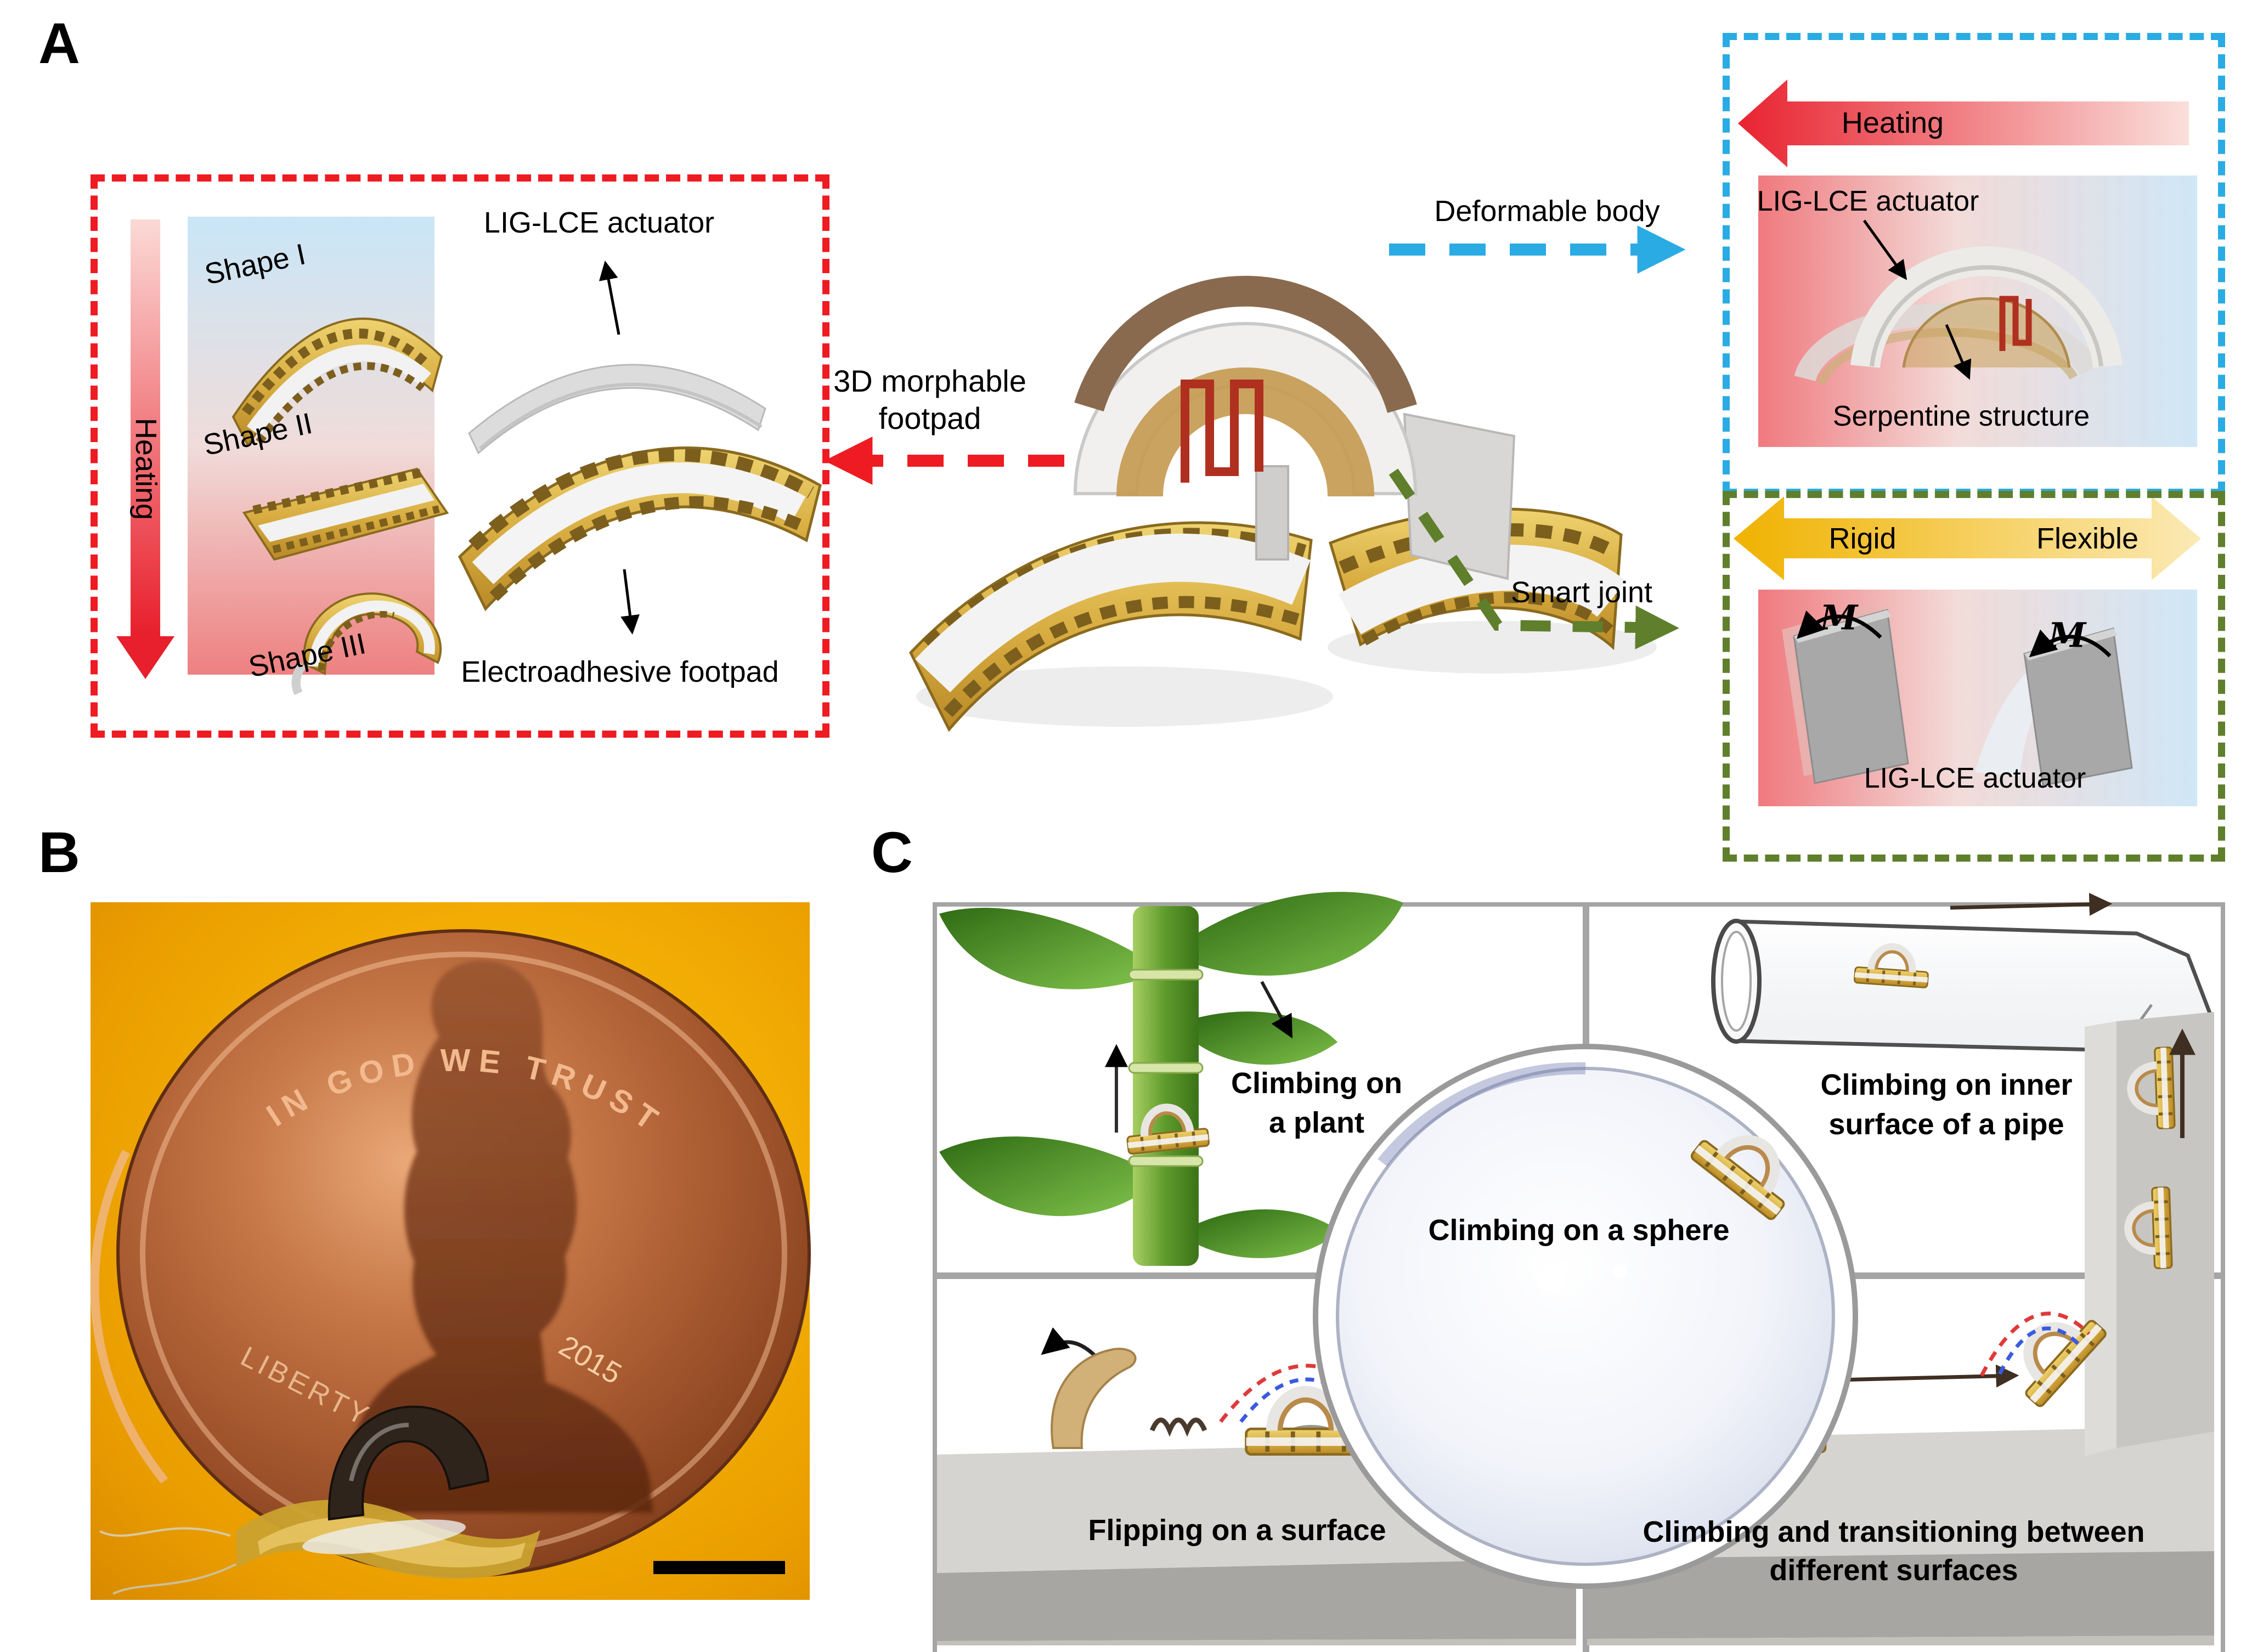 The width and height of the screenshot is (2252, 1652). Describe the element at coordinates (1868, 201) in the screenshot. I see `actuator-label-bluebox: LIG-LCE actuator` at that location.